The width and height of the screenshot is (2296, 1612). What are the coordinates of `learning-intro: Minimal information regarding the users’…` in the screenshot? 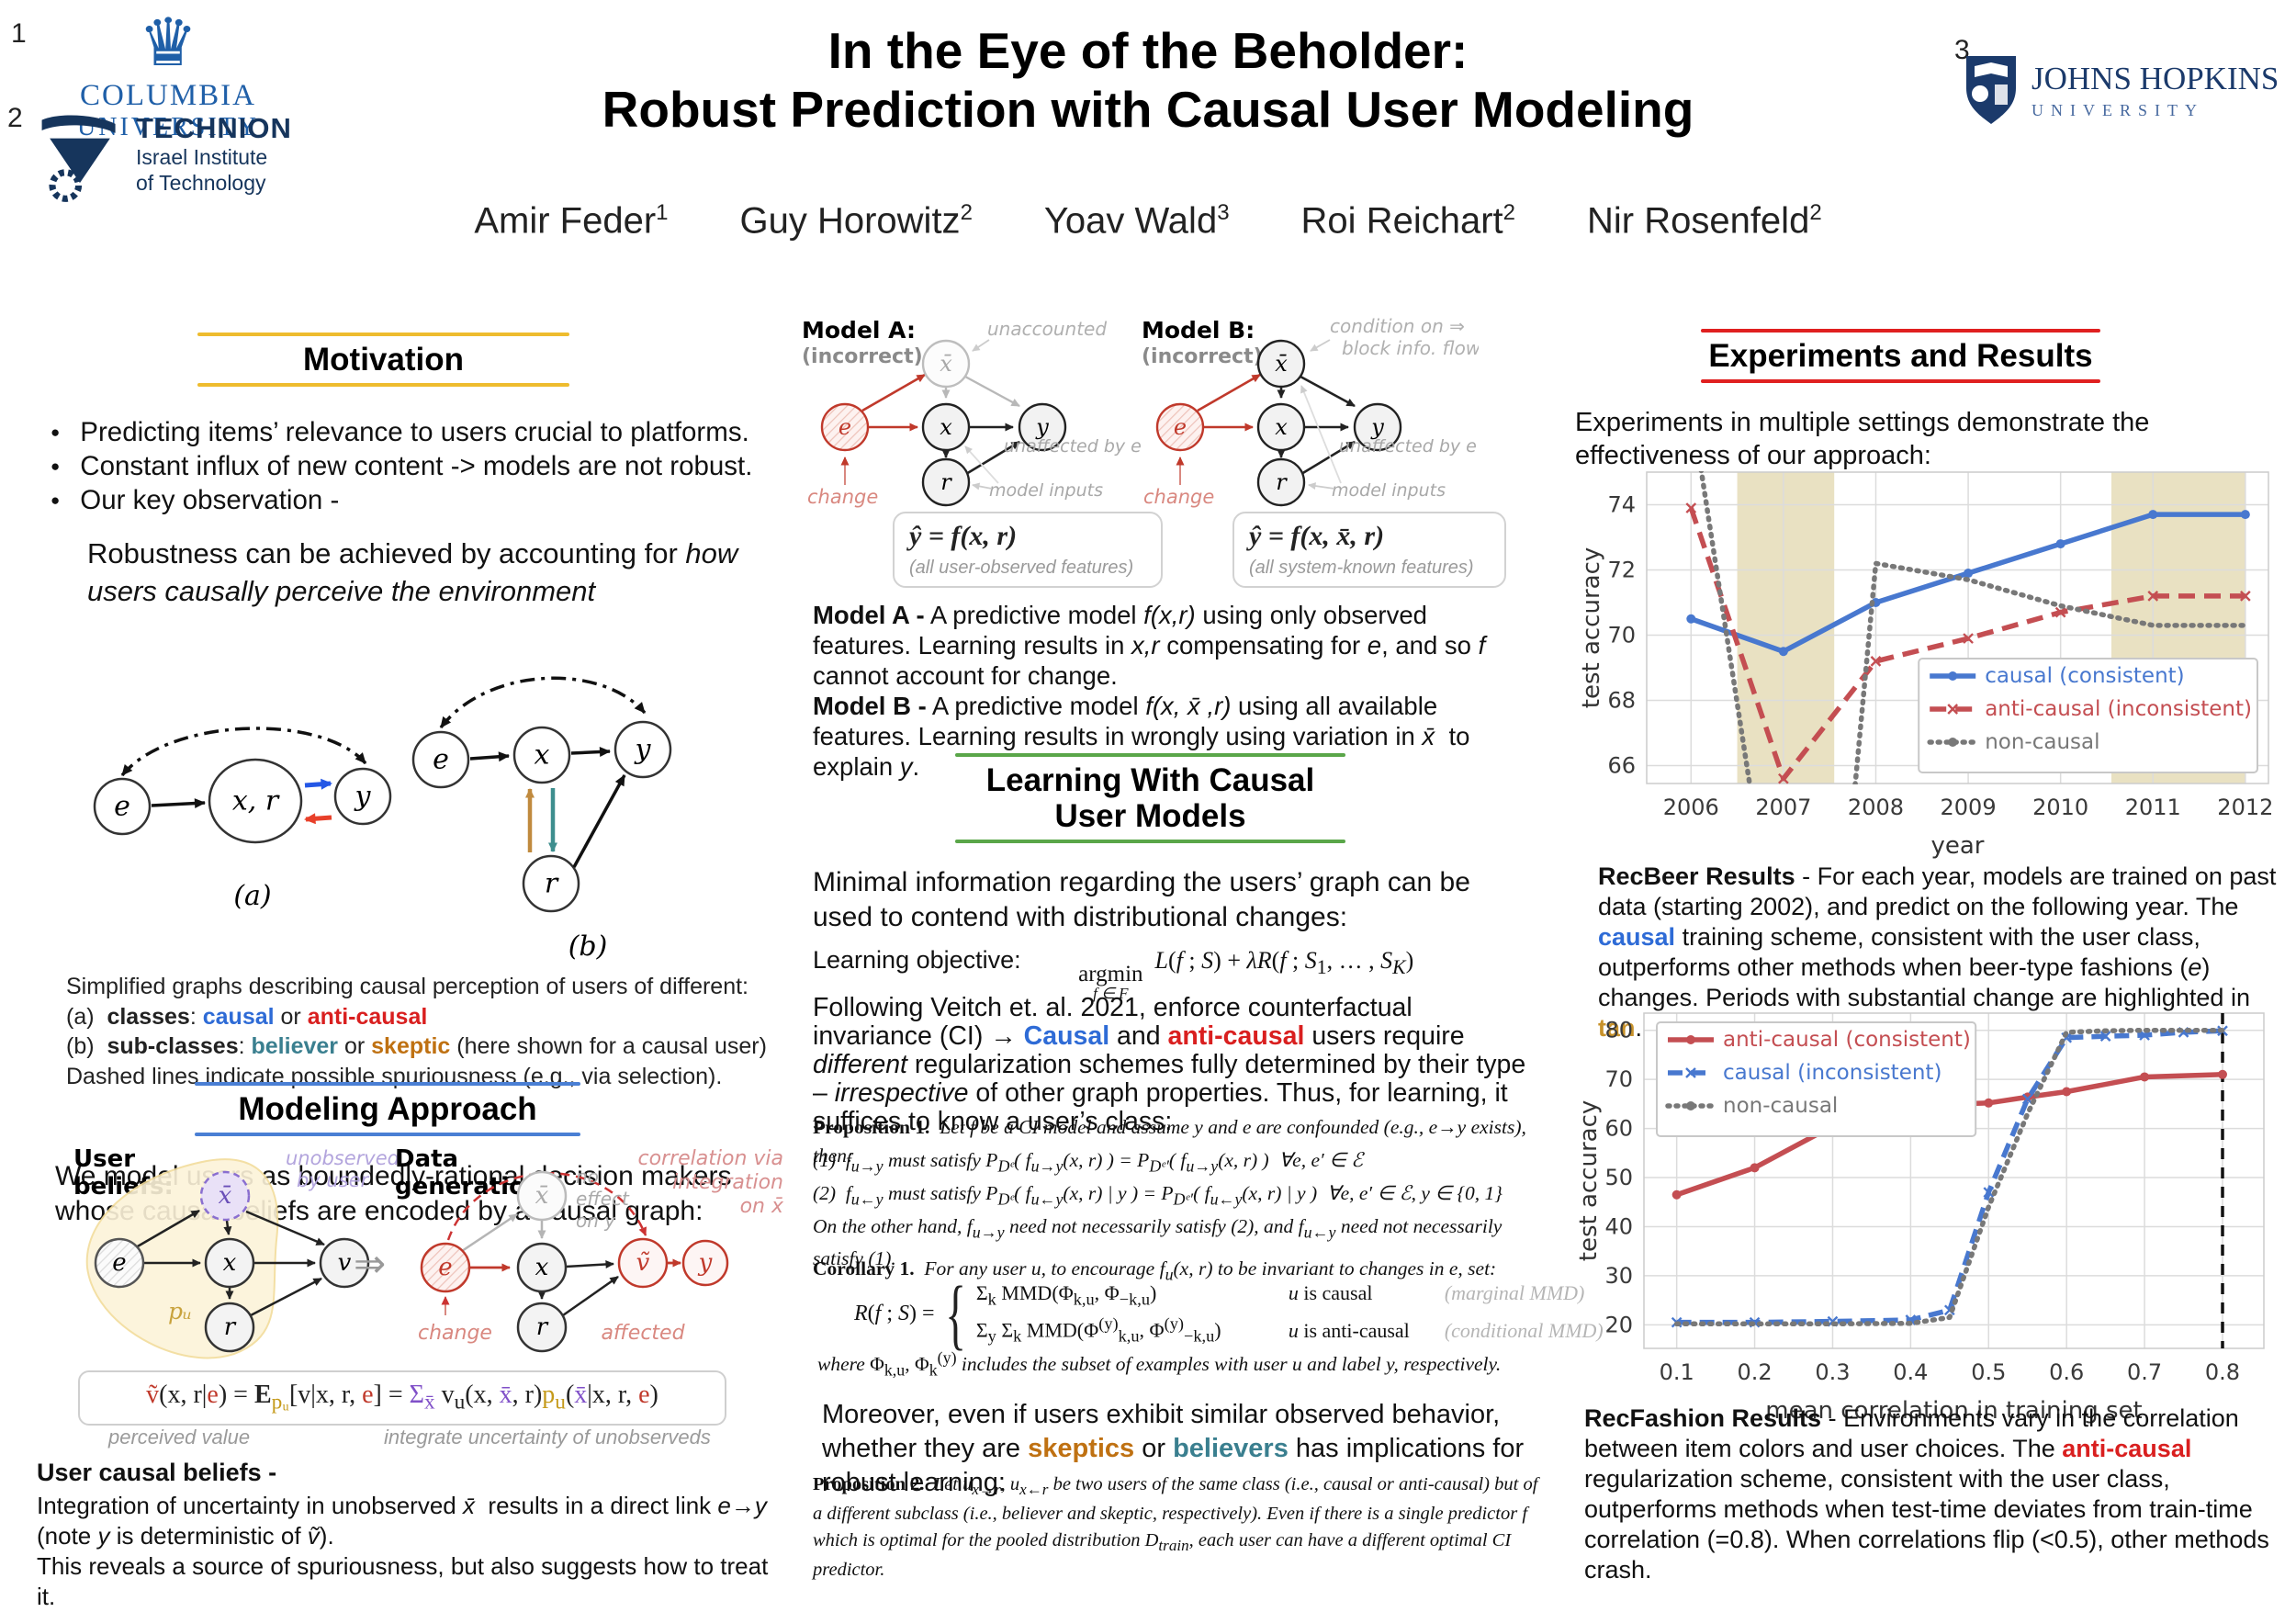 It's located at (1142, 899).